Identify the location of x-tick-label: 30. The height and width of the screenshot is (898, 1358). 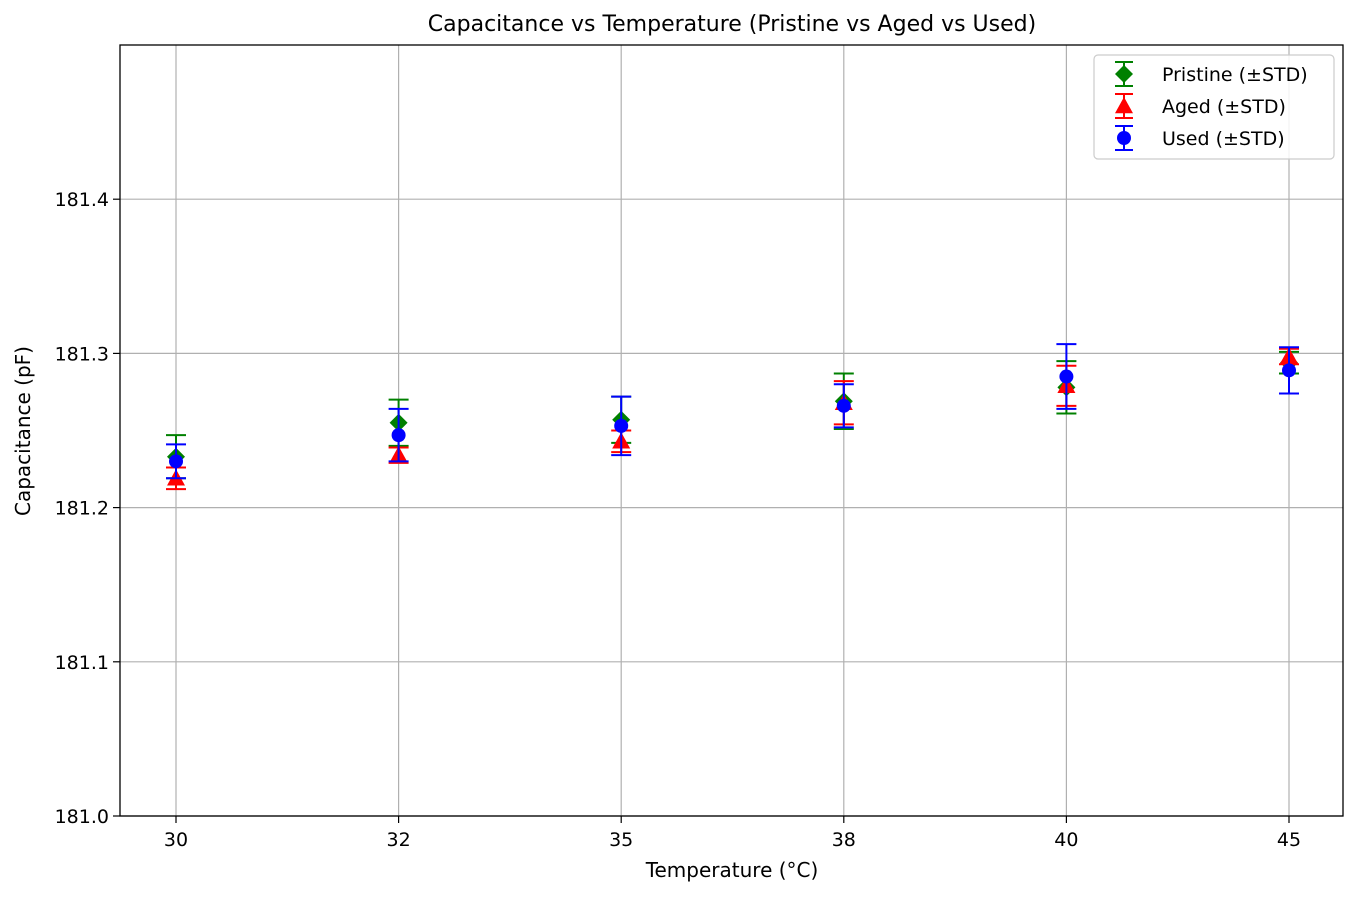
(176, 840).